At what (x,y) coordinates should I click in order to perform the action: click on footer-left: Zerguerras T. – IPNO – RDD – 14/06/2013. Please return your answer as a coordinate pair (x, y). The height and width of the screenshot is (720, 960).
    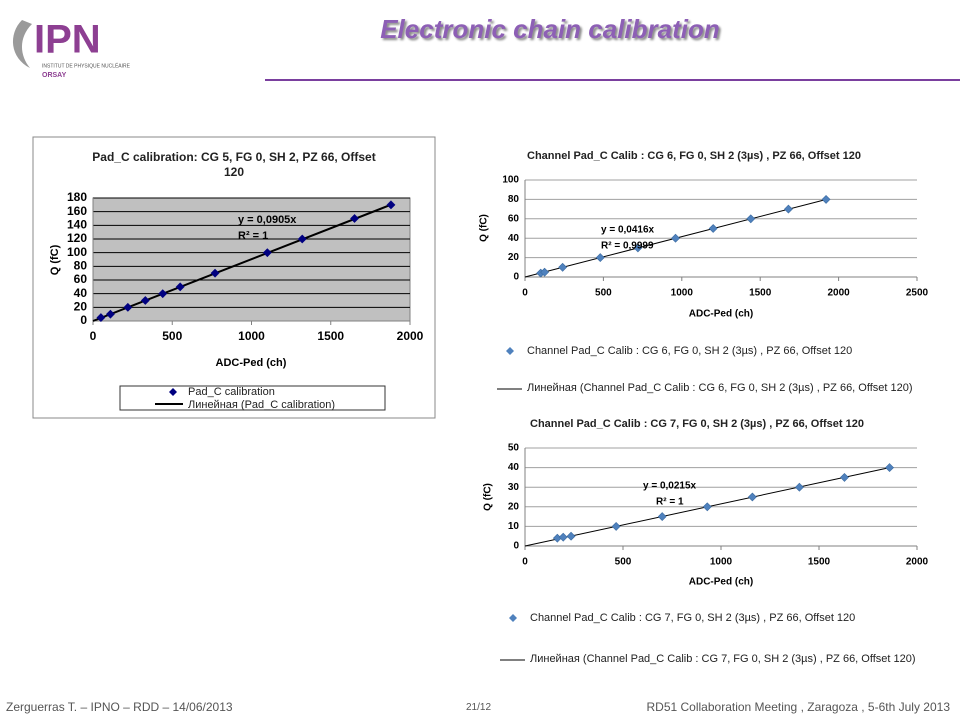
    Looking at the image, I should click on (119, 707).